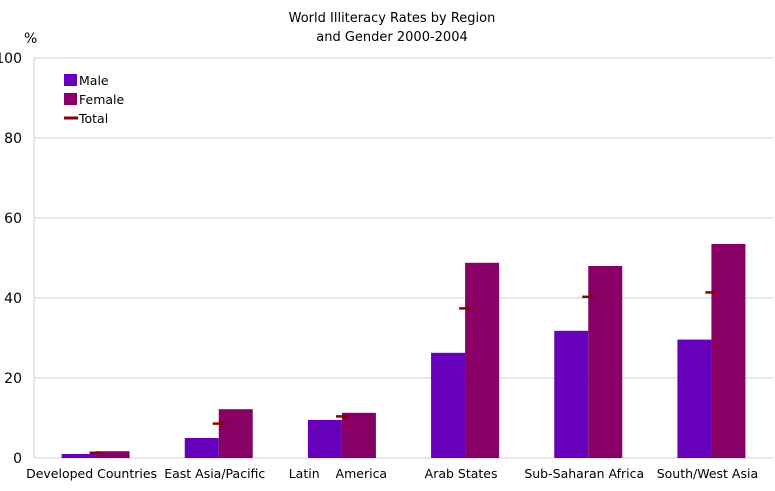 This screenshot has height=491, width=775. Describe the element at coordinates (13, 219) in the screenshot. I see `y-tick-label: 60` at that location.